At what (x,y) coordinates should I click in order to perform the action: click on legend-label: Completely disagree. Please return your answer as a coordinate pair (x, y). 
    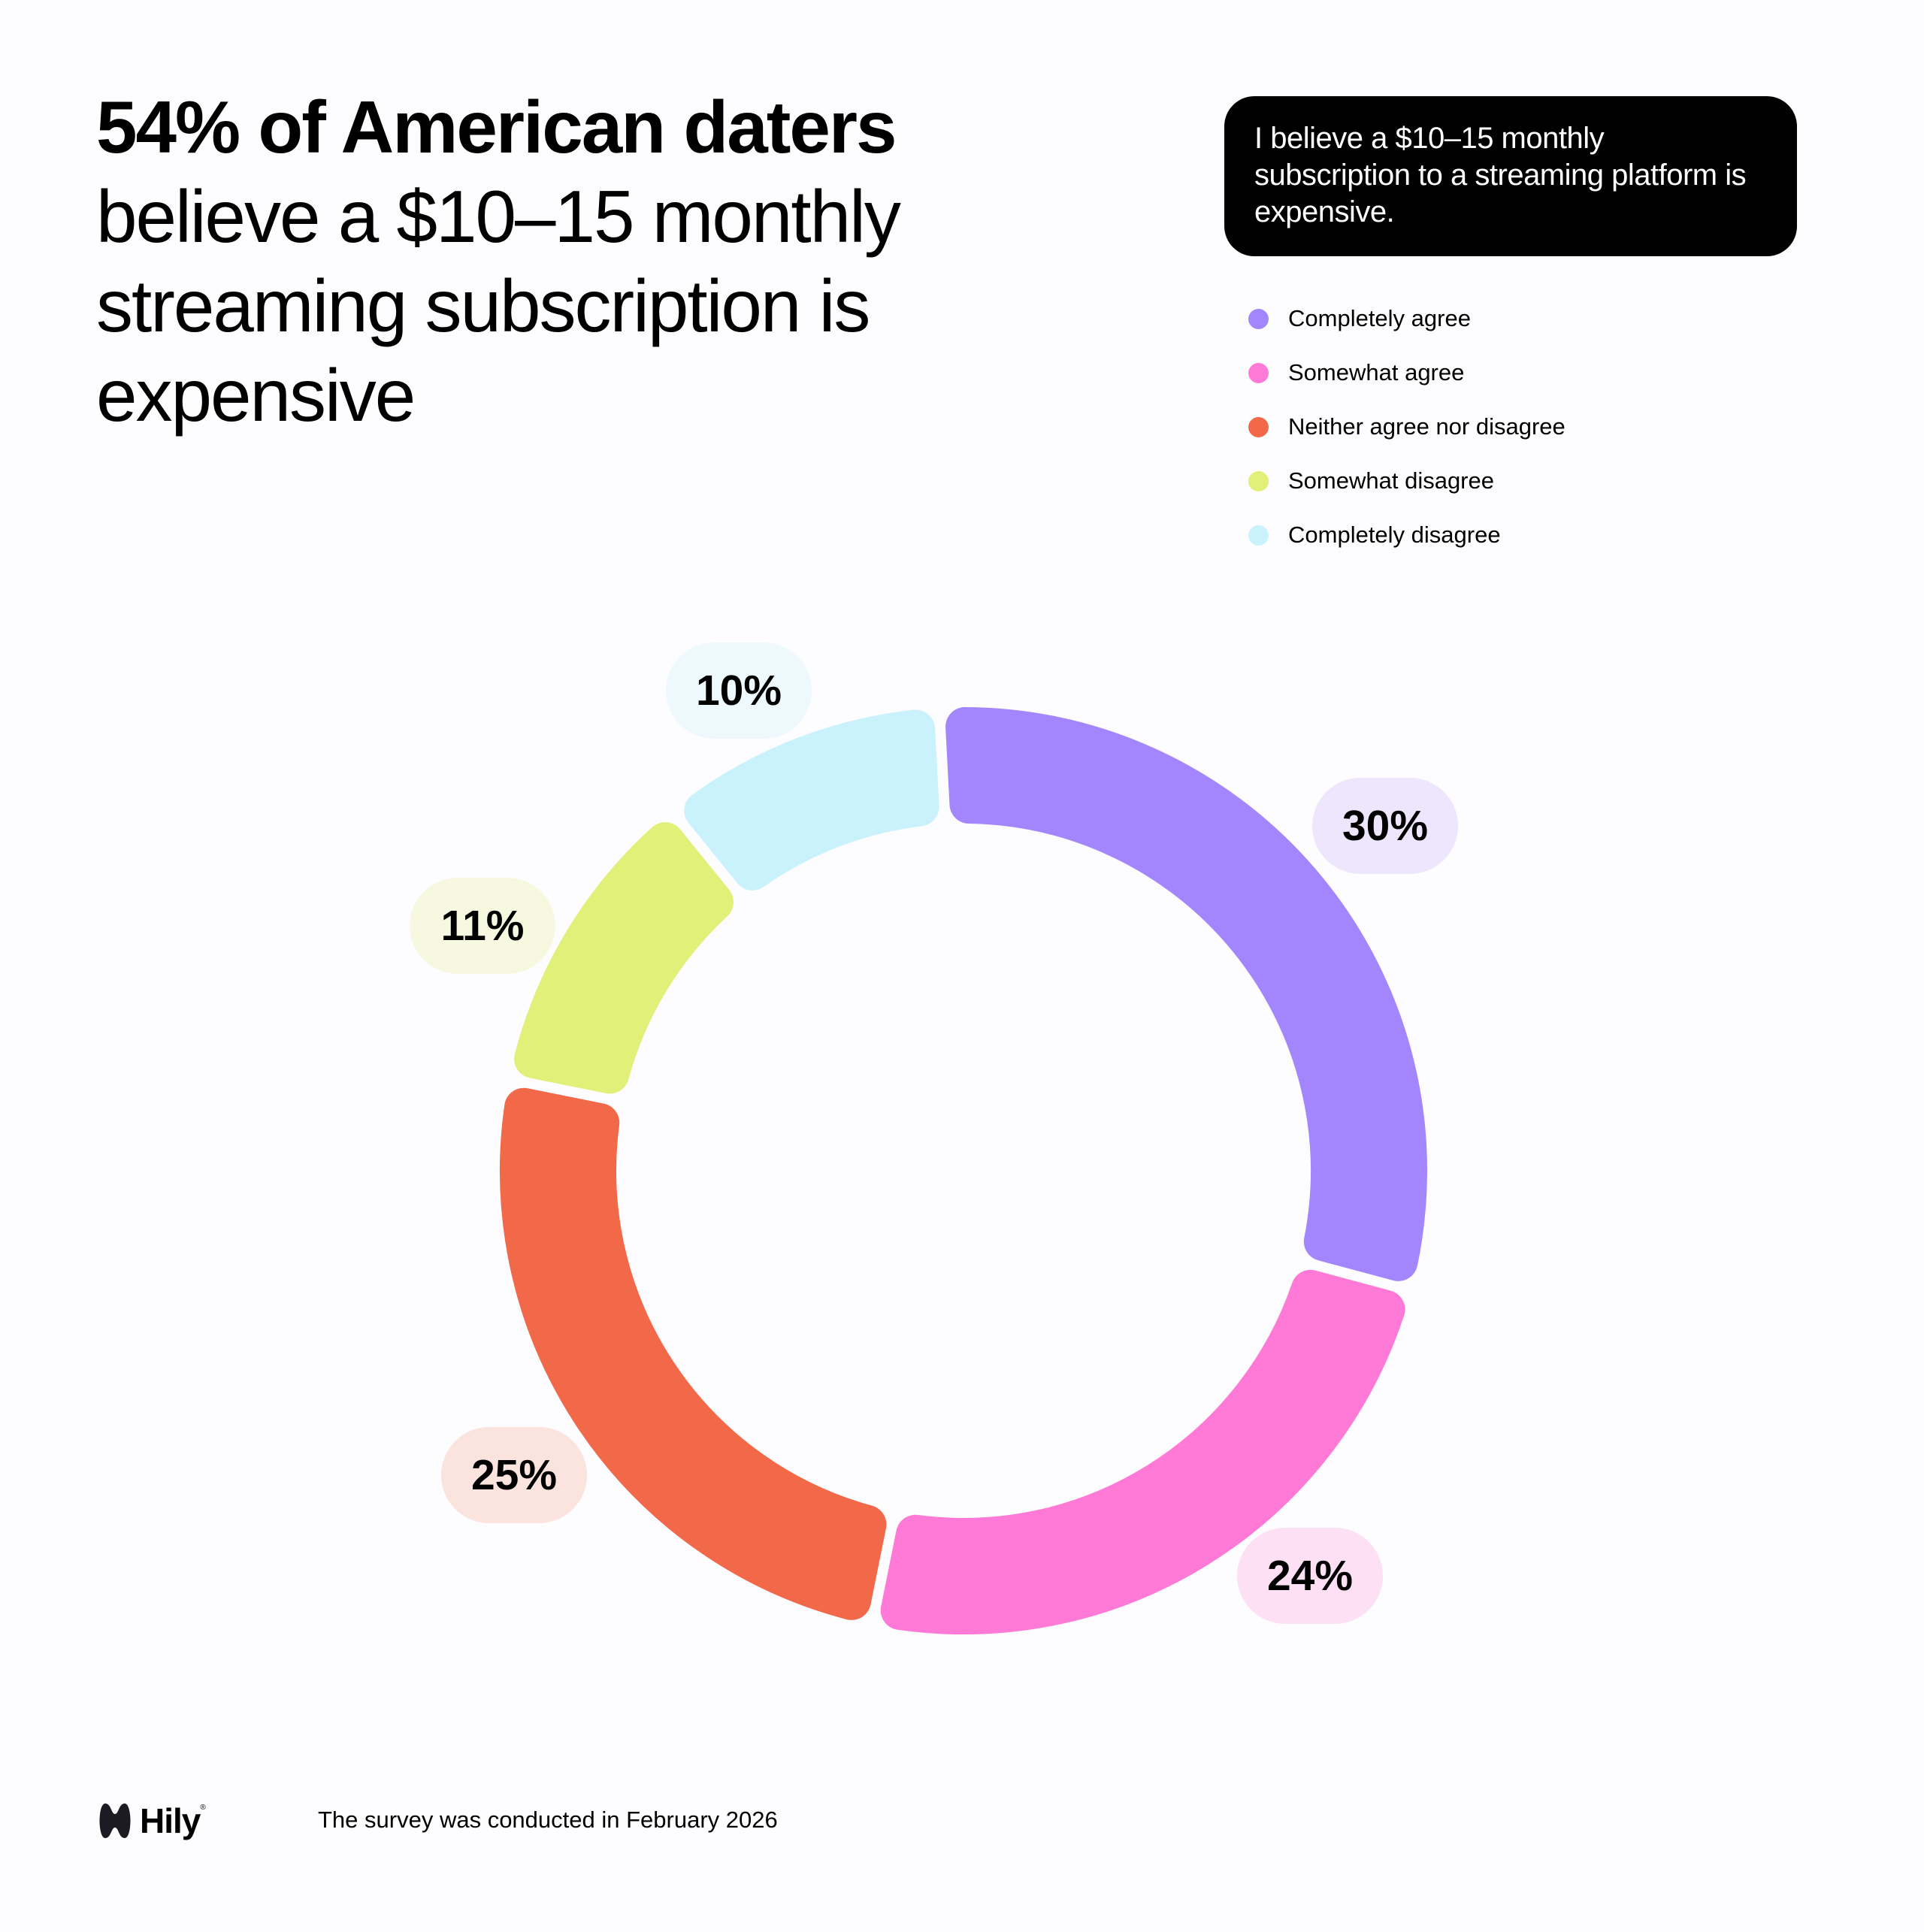
    Looking at the image, I should click on (1394, 535).